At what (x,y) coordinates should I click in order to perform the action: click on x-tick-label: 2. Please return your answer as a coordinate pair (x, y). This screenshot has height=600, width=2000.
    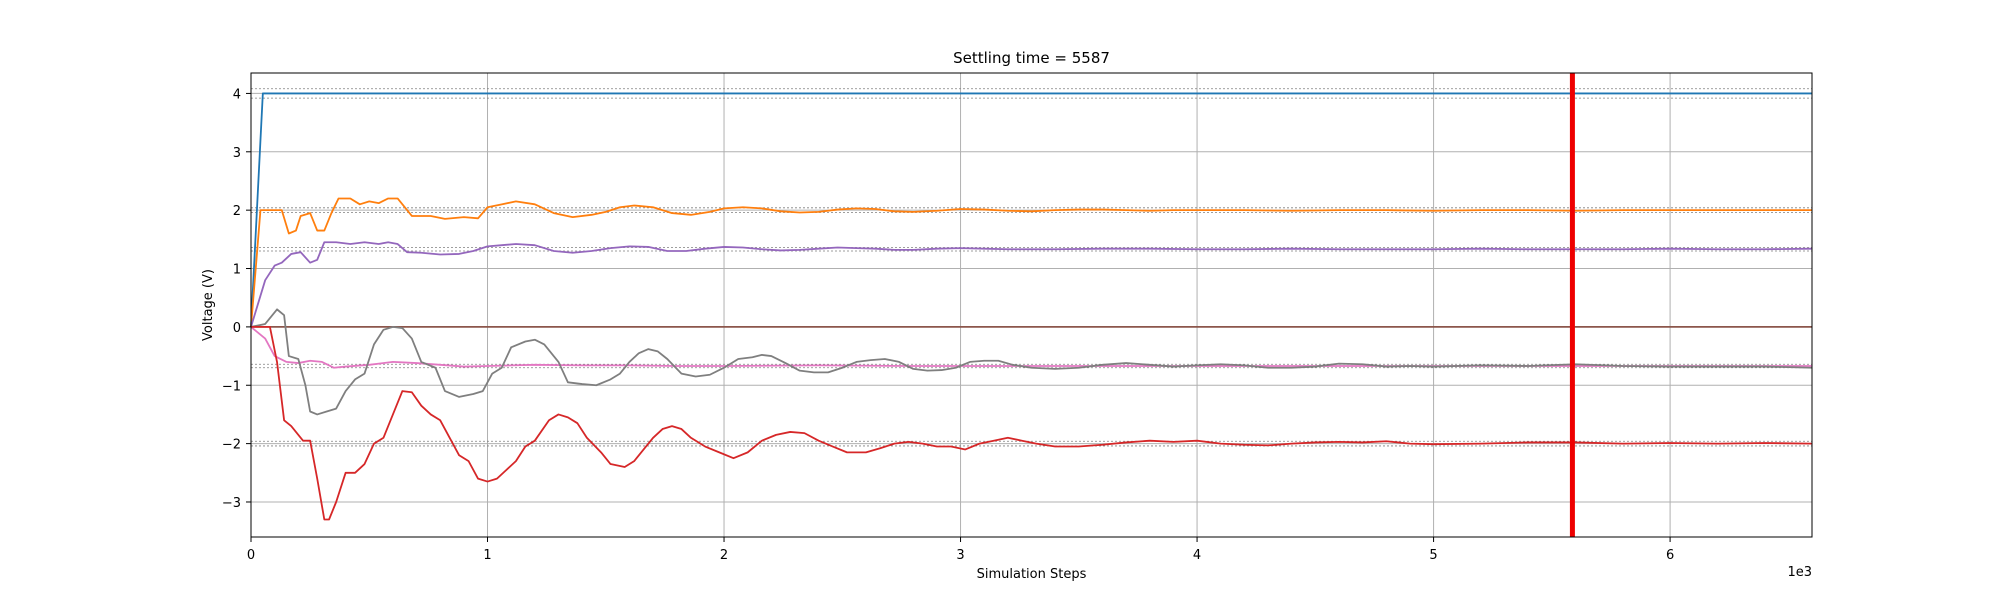
    Looking at the image, I should click on (724, 555).